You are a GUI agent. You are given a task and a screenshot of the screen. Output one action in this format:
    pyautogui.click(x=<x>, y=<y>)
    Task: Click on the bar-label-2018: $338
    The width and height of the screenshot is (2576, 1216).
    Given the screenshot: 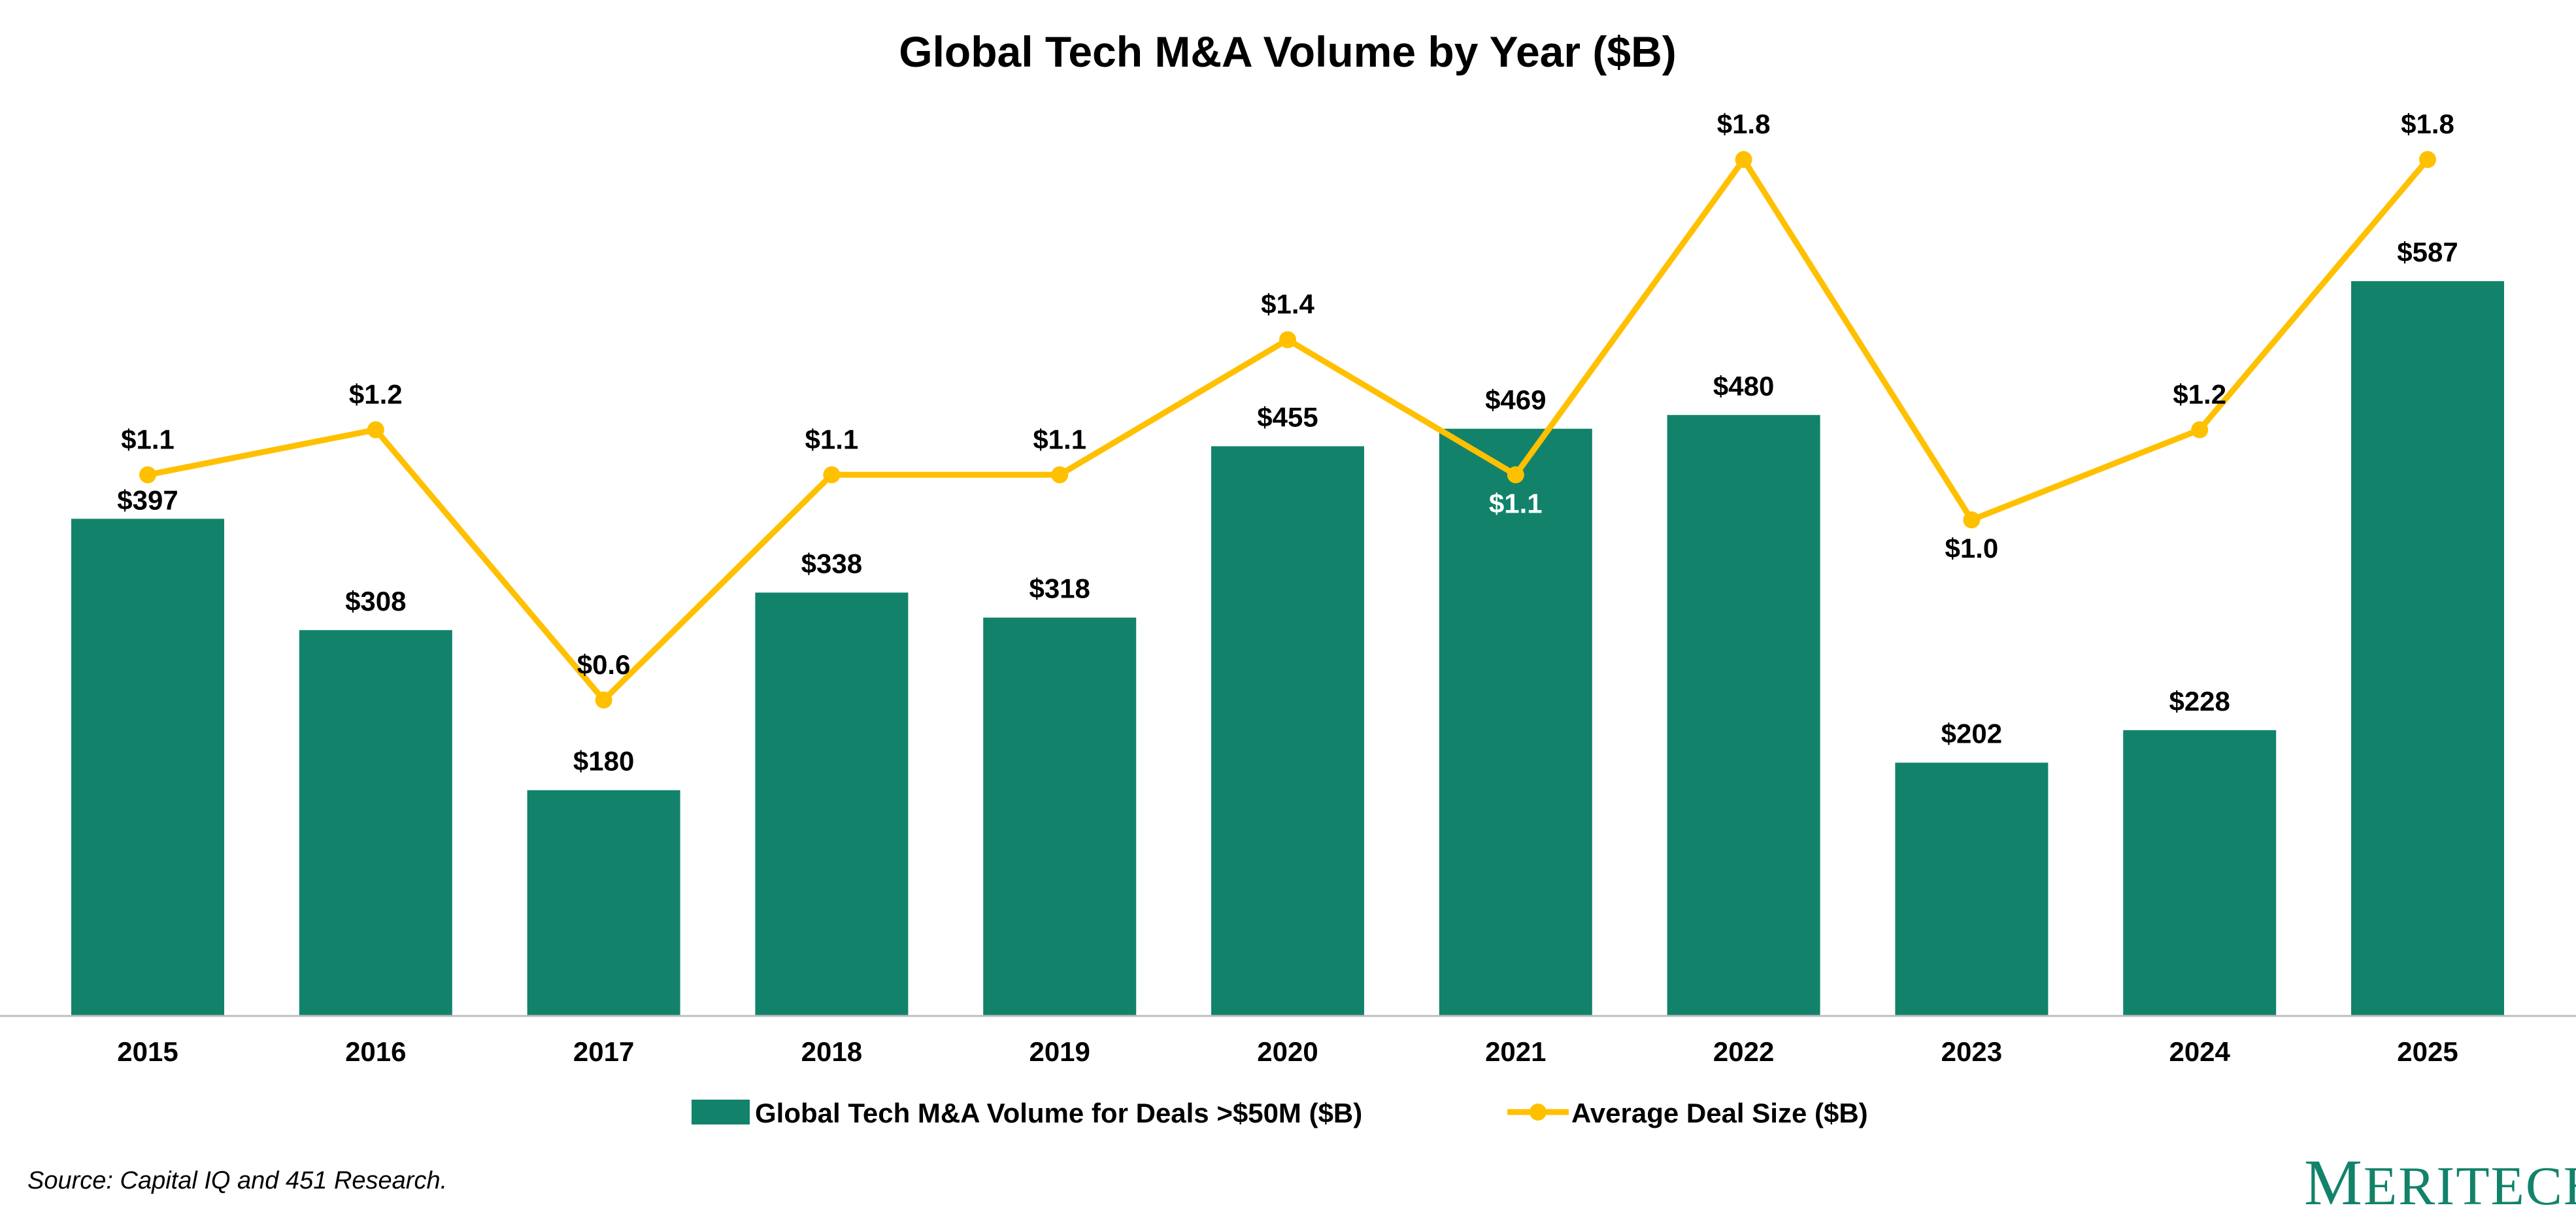 What is the action you would take?
    pyautogui.click(x=832, y=563)
    